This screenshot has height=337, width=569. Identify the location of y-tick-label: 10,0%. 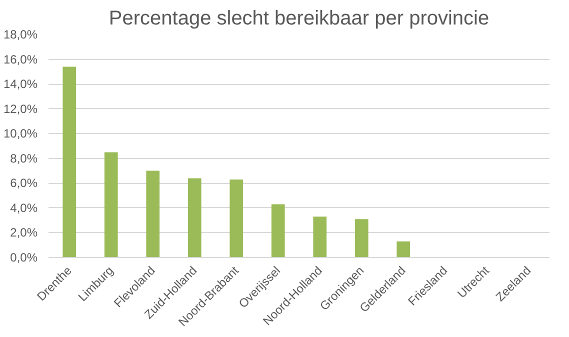
(20, 133).